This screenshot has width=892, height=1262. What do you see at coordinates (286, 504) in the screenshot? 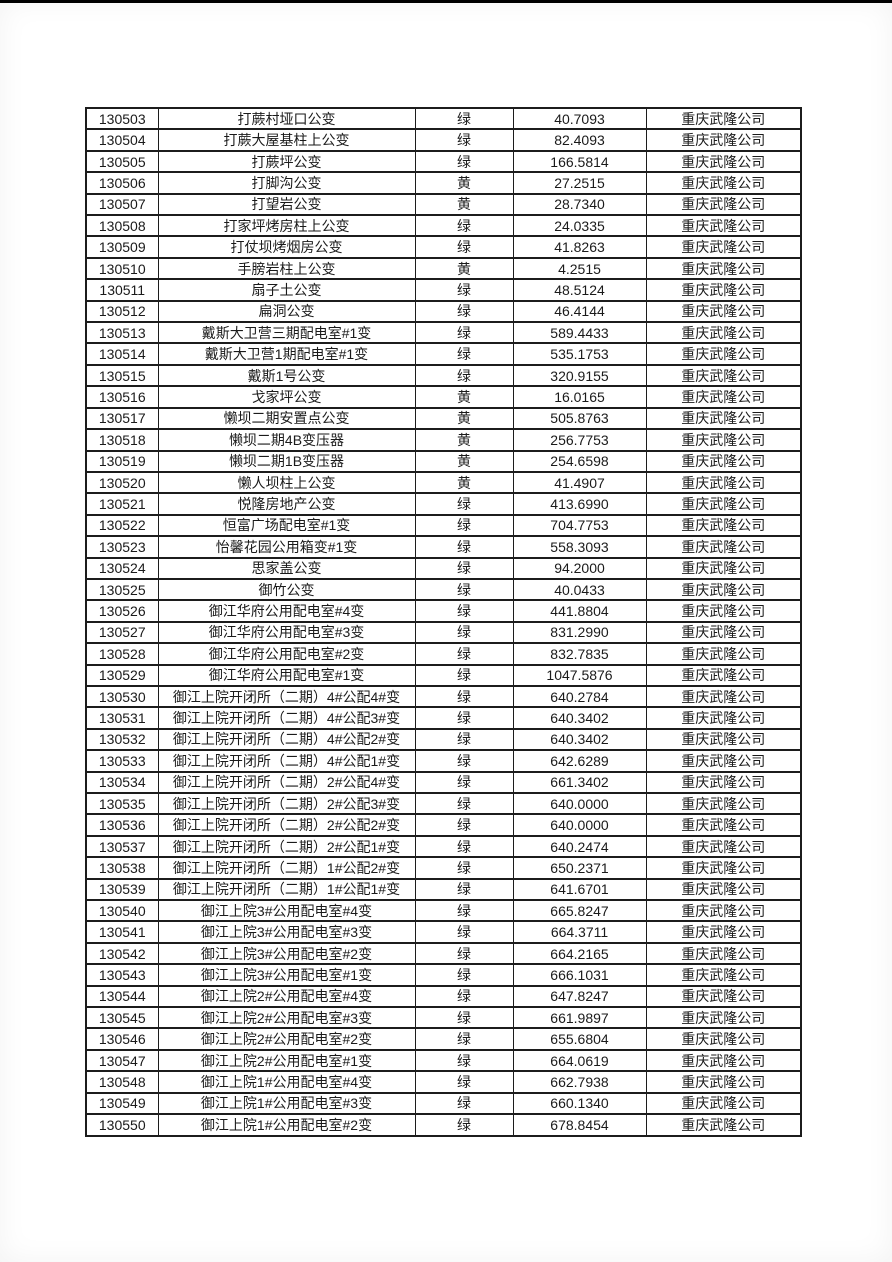
I see `device-name-cell: 悦隆房地产公变` at bounding box center [286, 504].